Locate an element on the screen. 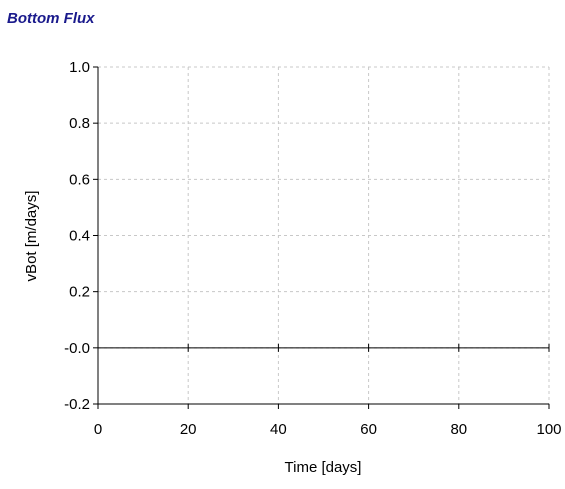 The height and width of the screenshot is (489, 565). x-tick-label: 20 is located at coordinates (188, 429).